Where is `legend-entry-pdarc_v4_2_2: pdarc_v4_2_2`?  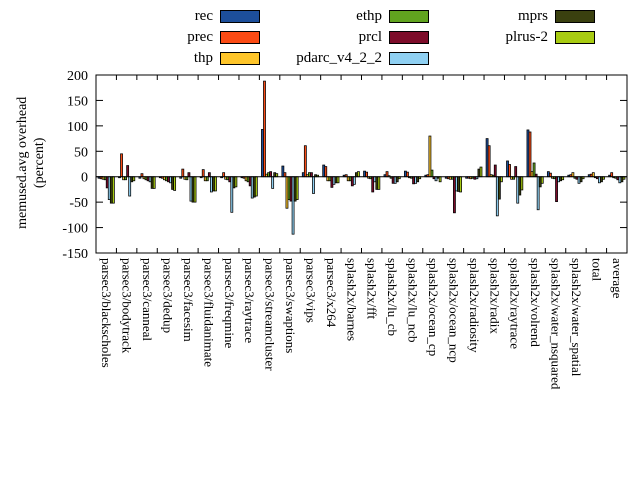 legend-entry-pdarc_v4_2_2: pdarc_v4_2_2 is located at coordinates (361, 58).